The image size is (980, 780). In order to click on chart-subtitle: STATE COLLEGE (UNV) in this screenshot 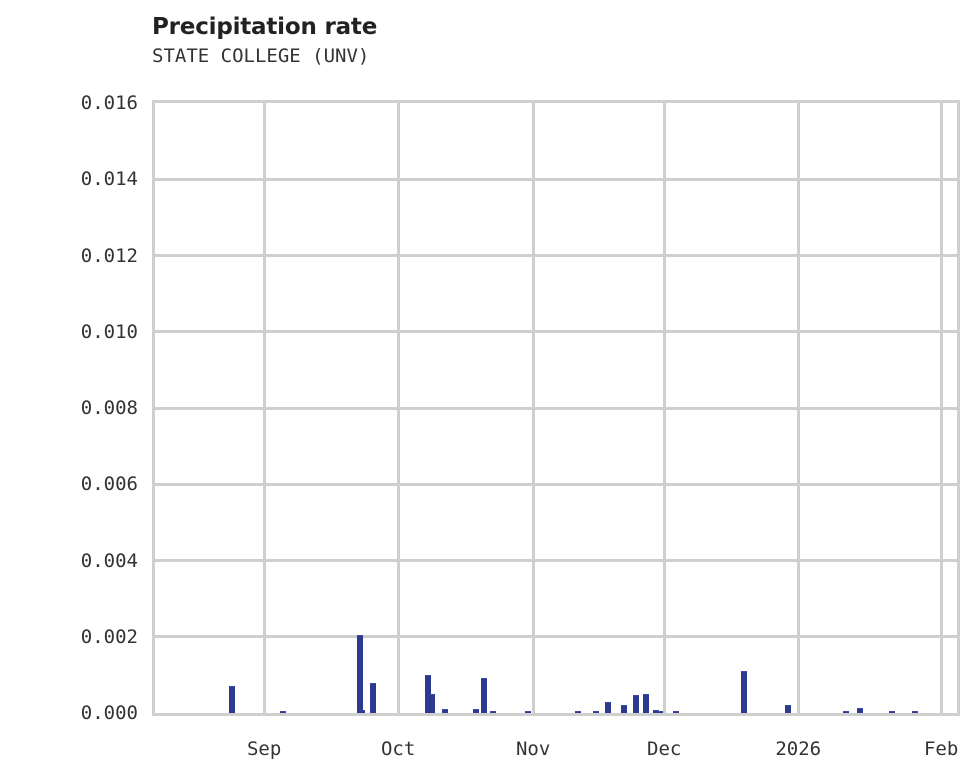, I will do `click(261, 56)`.